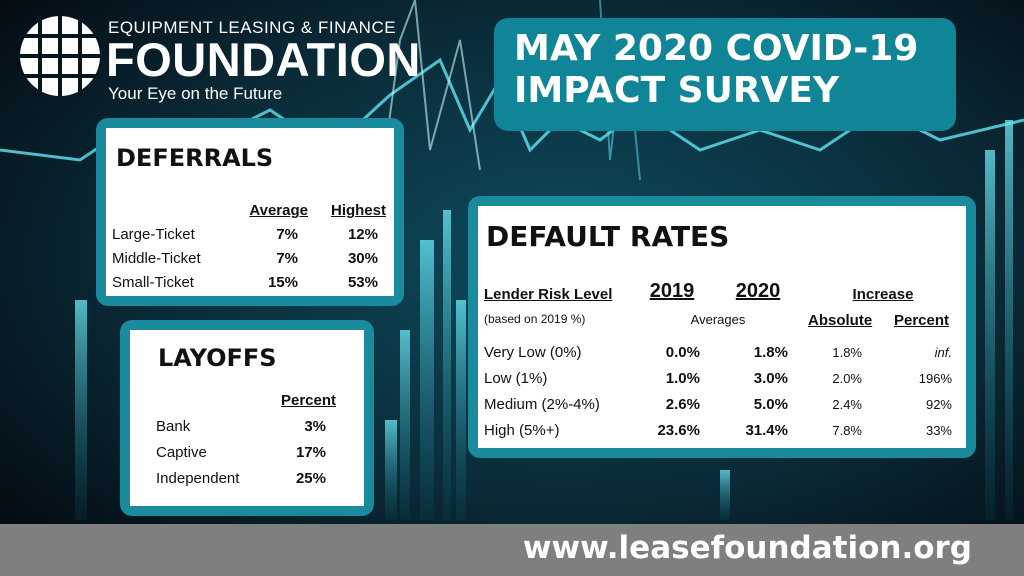 The width and height of the screenshot is (1024, 576). I want to click on layoffs-row-label: Bank, so click(173, 426).